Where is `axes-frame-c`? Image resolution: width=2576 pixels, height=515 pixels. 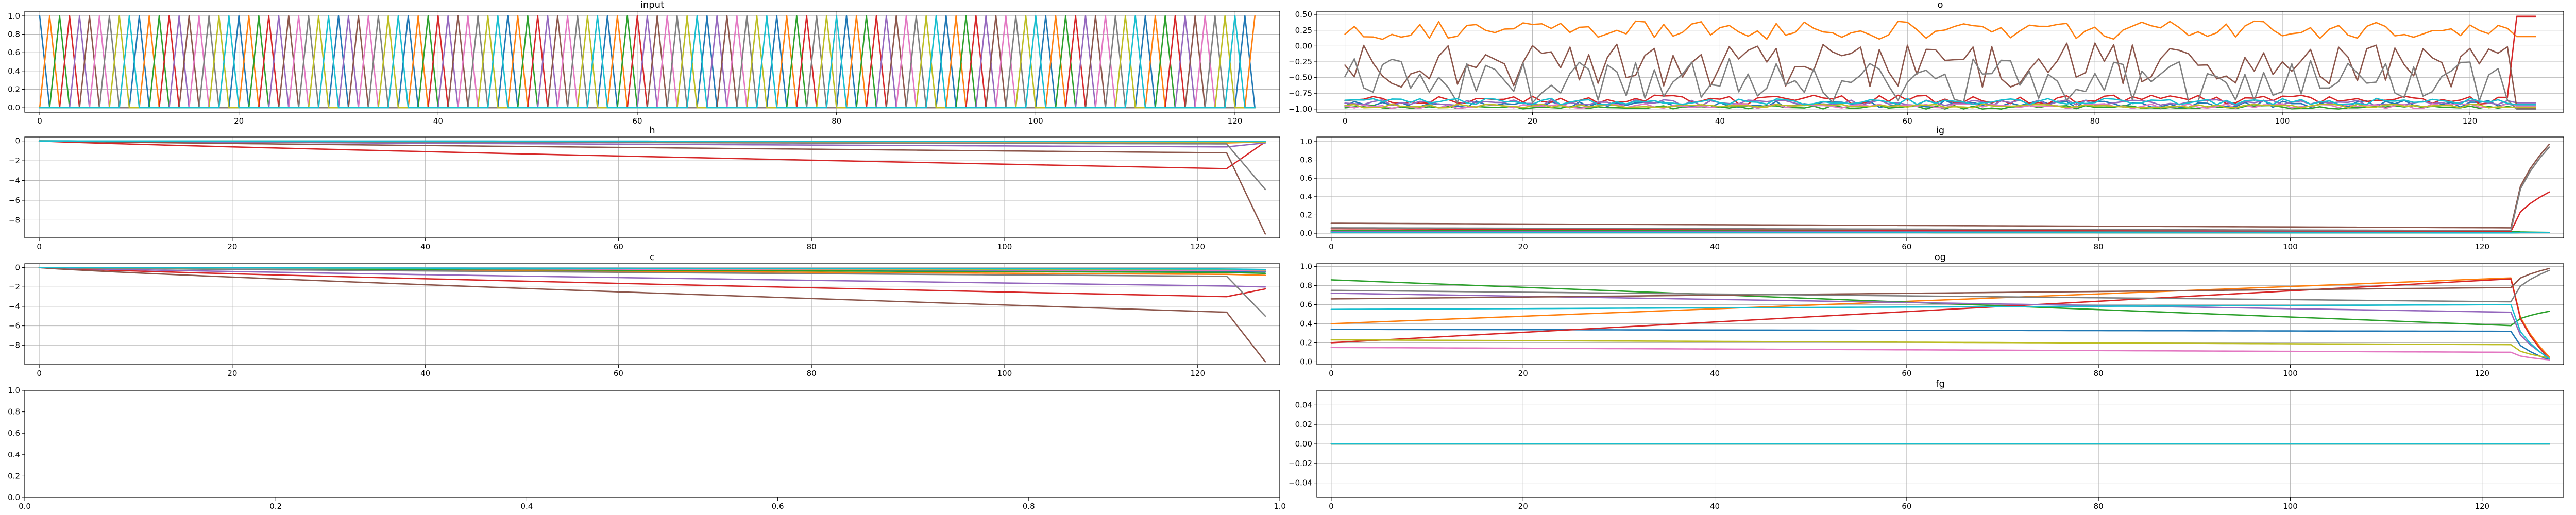 axes-frame-c is located at coordinates (652, 314).